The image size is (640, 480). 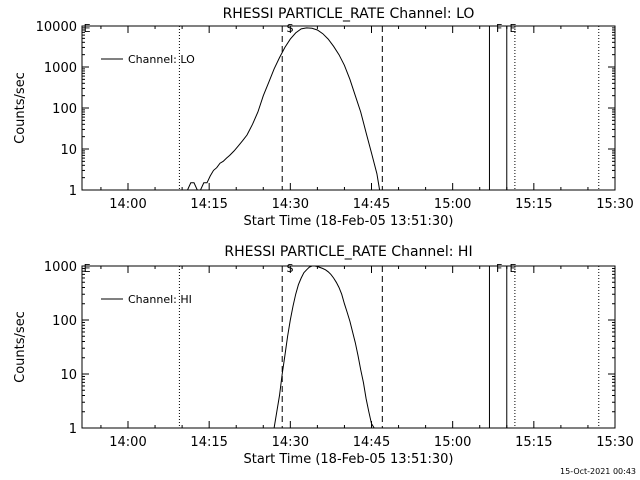 What do you see at coordinates (598, 471) in the screenshot?
I see `footer-timestamp: 15-Oct-2021 00:43` at bounding box center [598, 471].